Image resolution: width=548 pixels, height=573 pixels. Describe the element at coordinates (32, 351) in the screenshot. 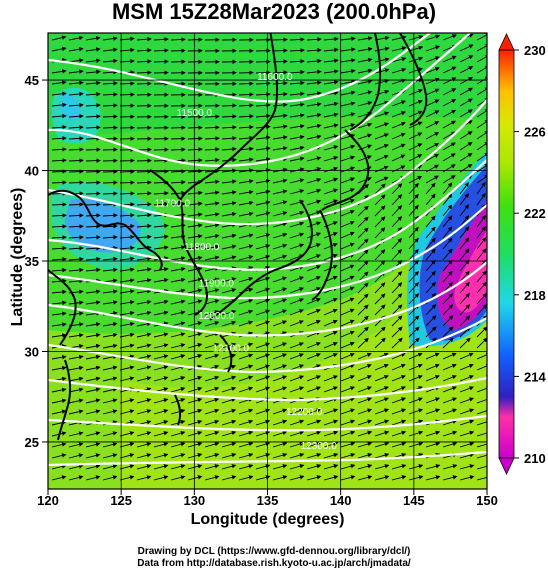

I see `y-tick-label: 30` at that location.